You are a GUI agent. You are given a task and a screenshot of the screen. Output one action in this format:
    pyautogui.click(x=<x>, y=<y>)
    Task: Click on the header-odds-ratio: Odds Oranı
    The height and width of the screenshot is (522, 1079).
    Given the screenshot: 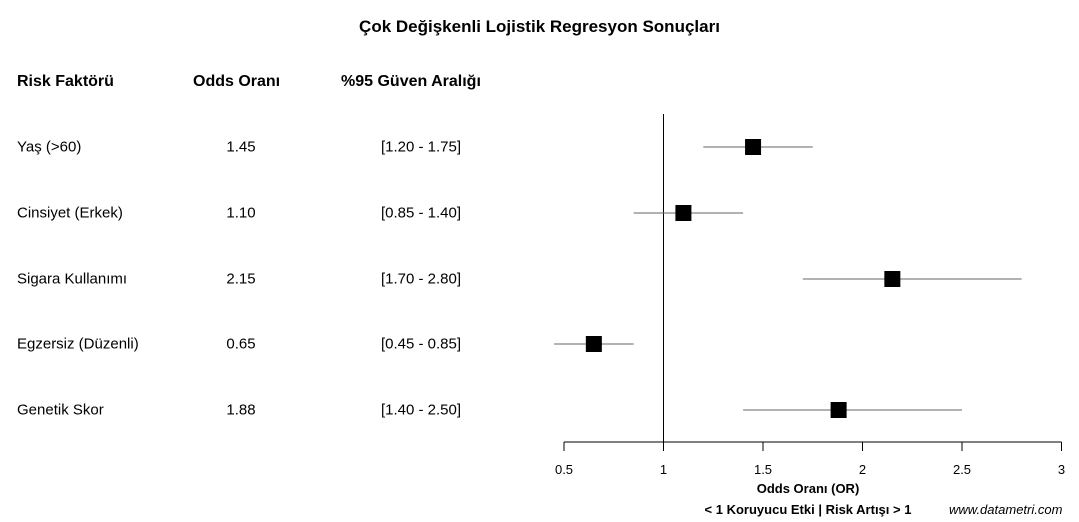 What is the action you would take?
    pyautogui.click(x=237, y=81)
    